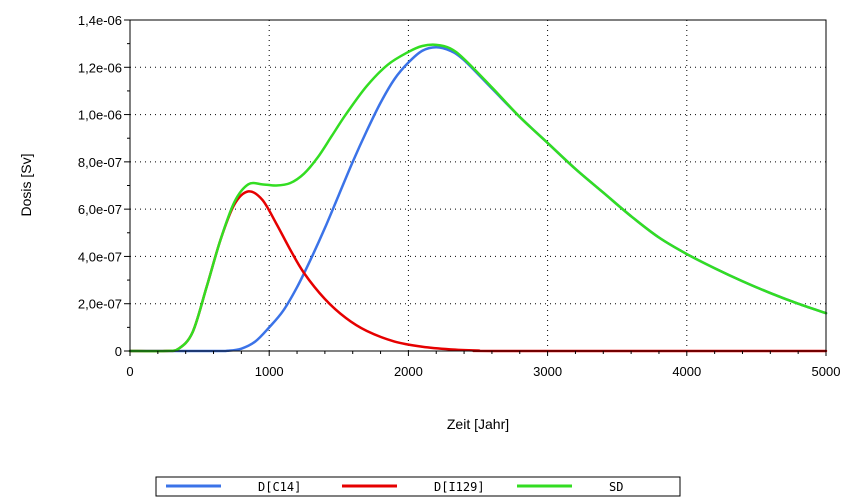 Image resolution: width=845 pixels, height=501 pixels. What do you see at coordinates (100, 67) in the screenshot?
I see `y-tick-label: 1,2e-06` at bounding box center [100, 67].